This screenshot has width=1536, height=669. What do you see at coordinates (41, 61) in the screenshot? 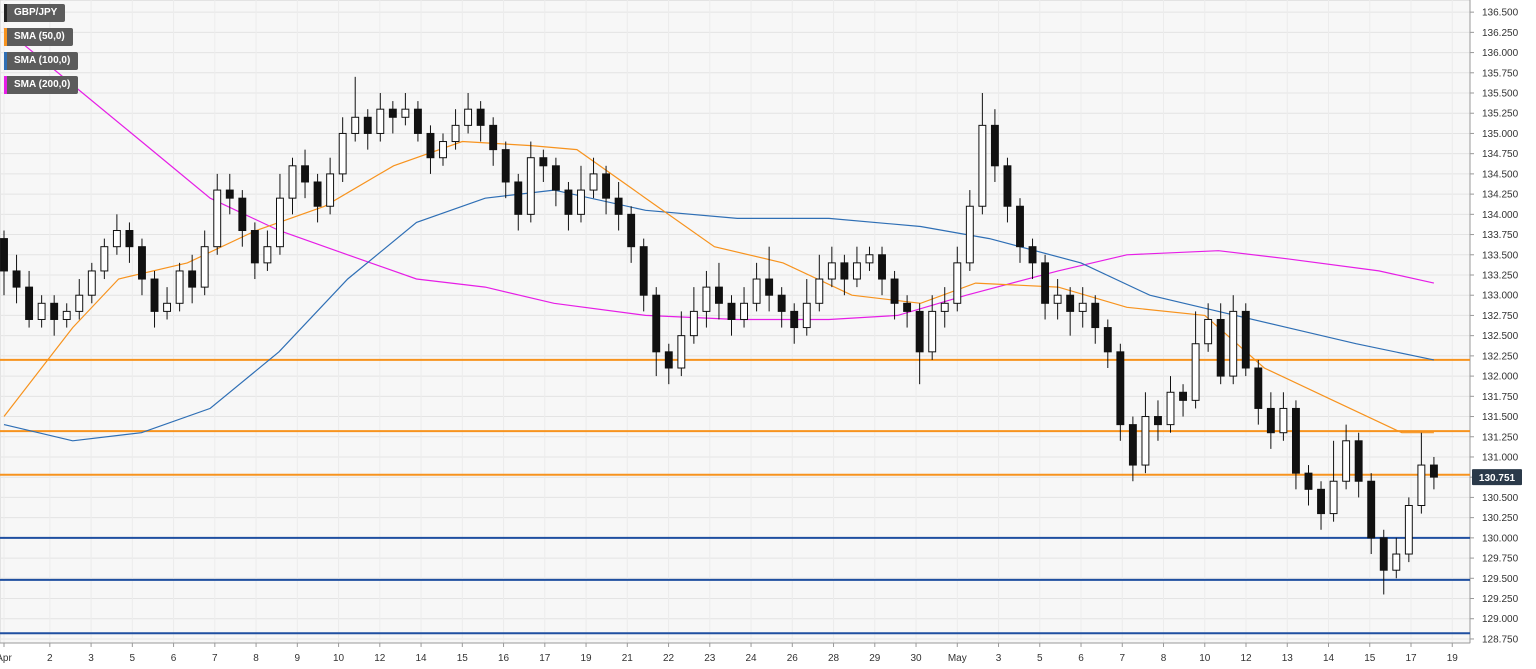
I see `legend-sma100: SMA (100,0)` at bounding box center [41, 61].